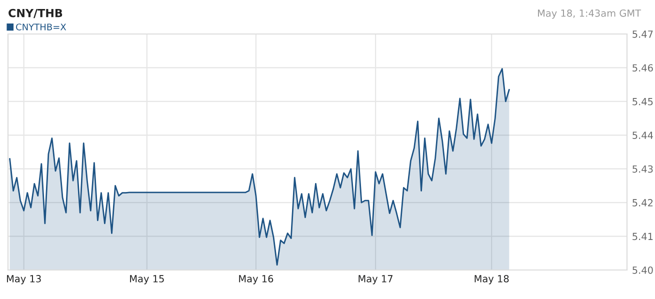 The width and height of the screenshot is (655, 299). What do you see at coordinates (642, 236) in the screenshot?
I see `y-tick-label: 5.41` at bounding box center [642, 236].